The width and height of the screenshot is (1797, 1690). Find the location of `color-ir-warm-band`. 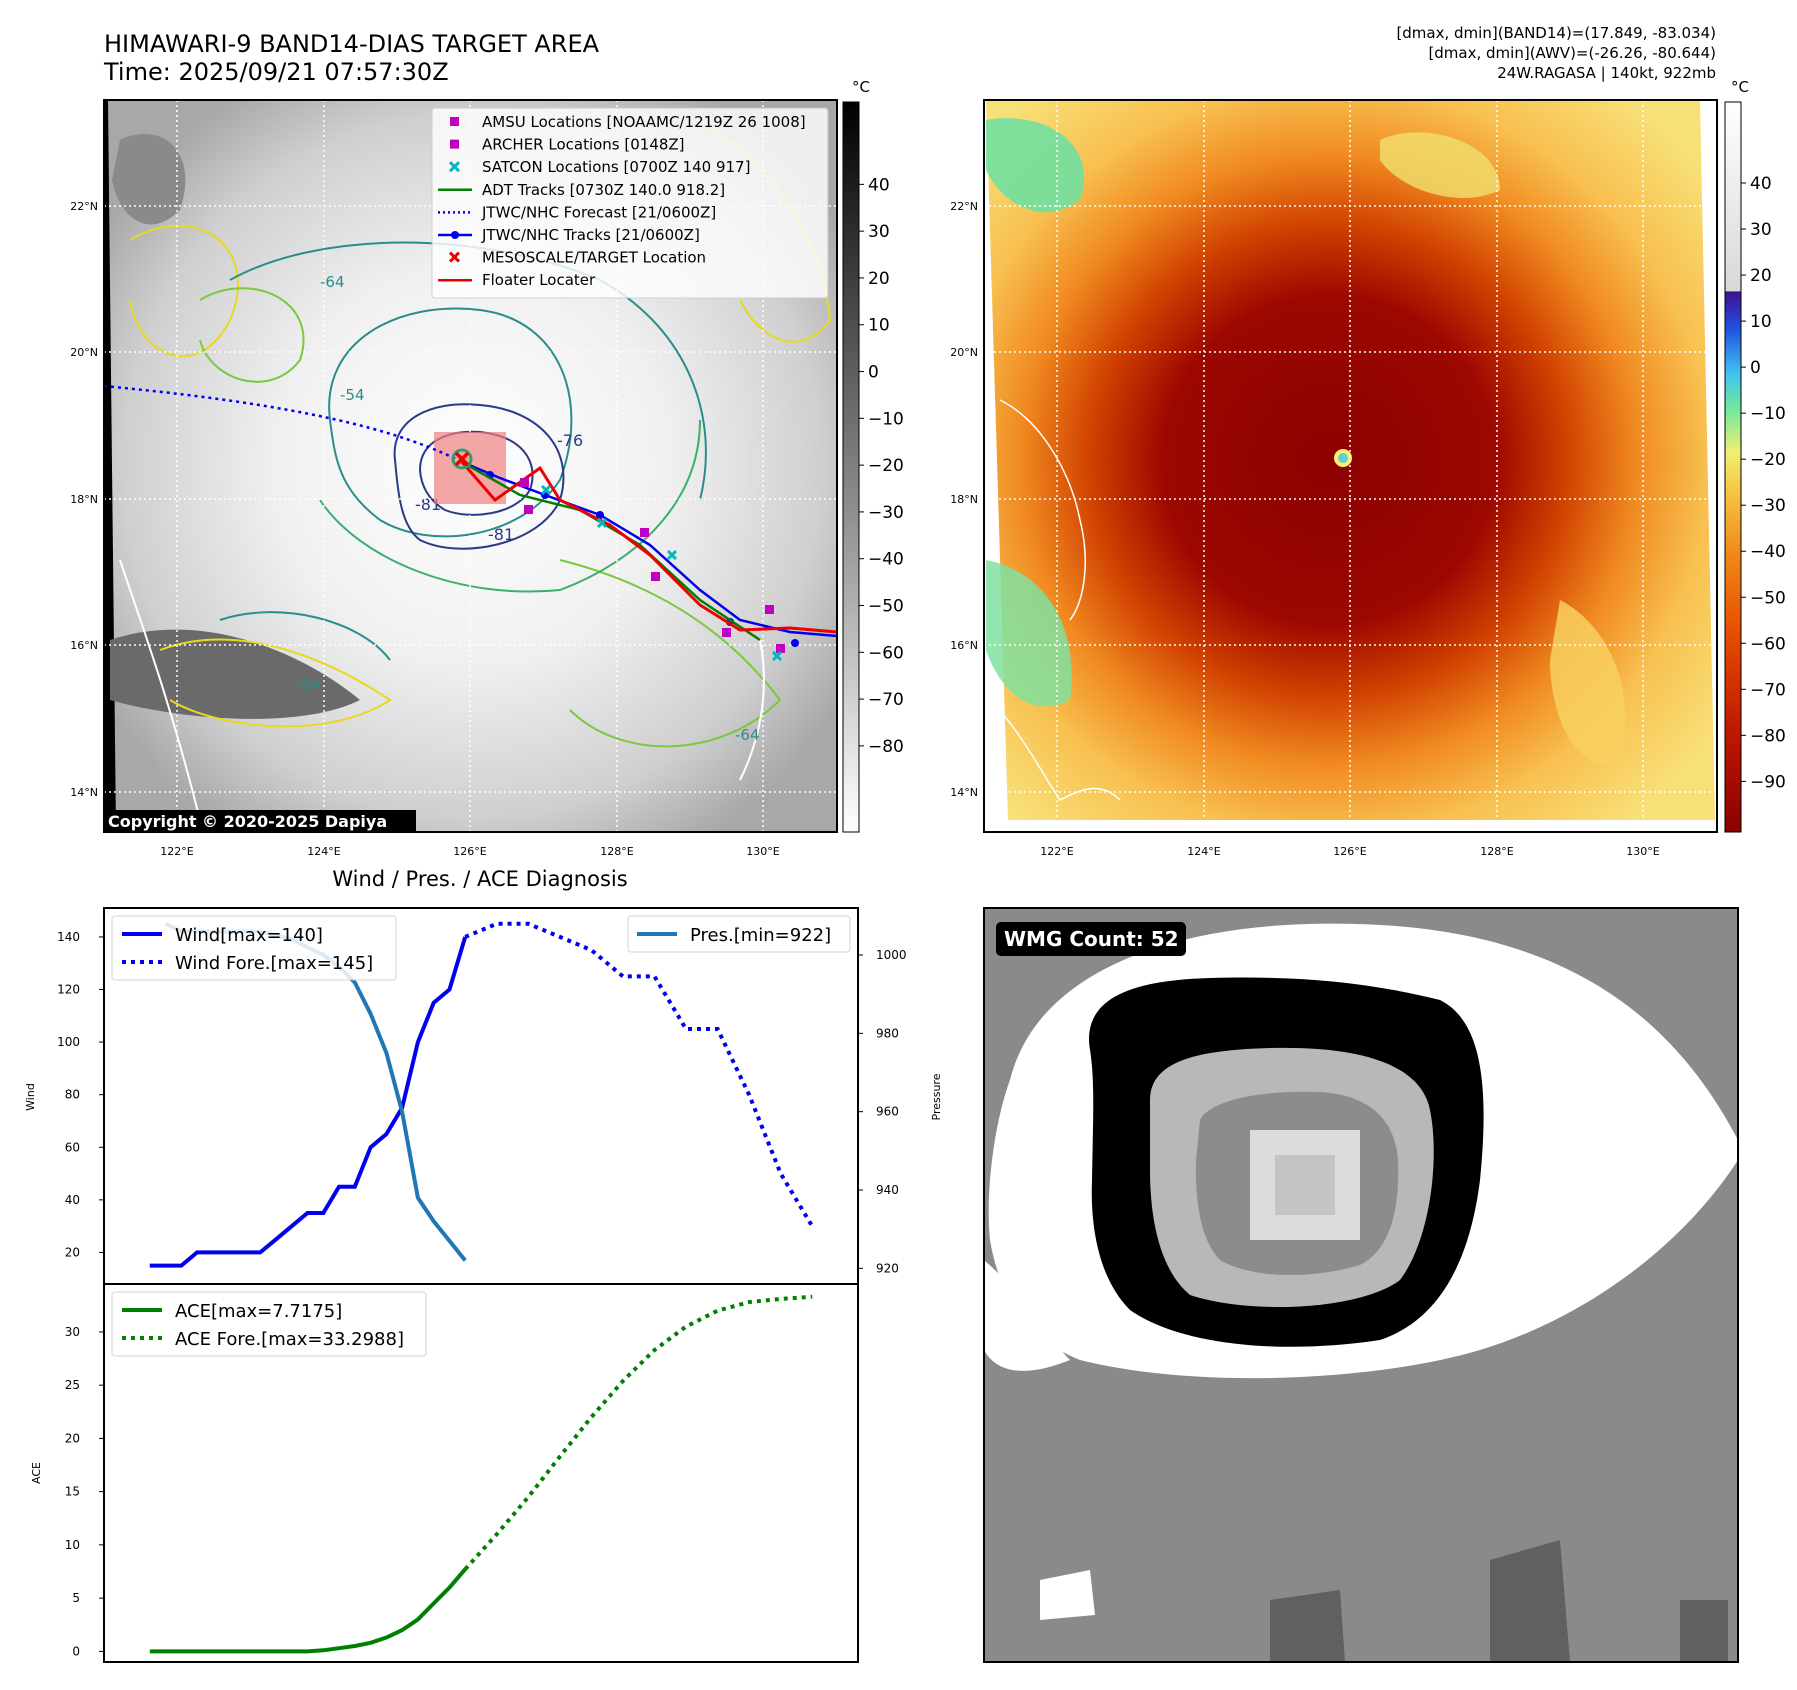

color-ir-warm-band is located at coordinates (1440, 165).